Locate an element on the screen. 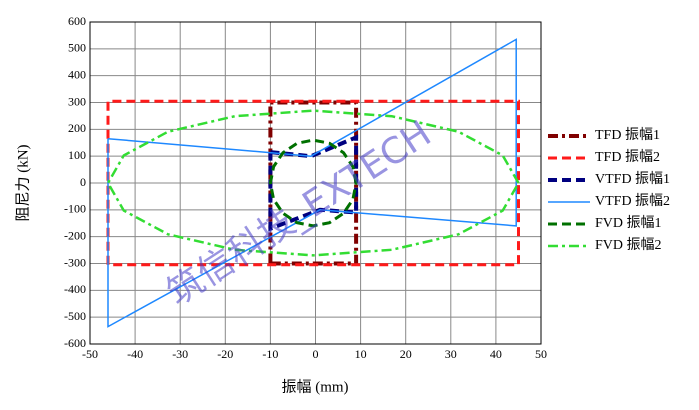 Image resolution: width=699 pixels, height=410 pixels. legend-label: FVD 振幅1 is located at coordinates (628, 223).